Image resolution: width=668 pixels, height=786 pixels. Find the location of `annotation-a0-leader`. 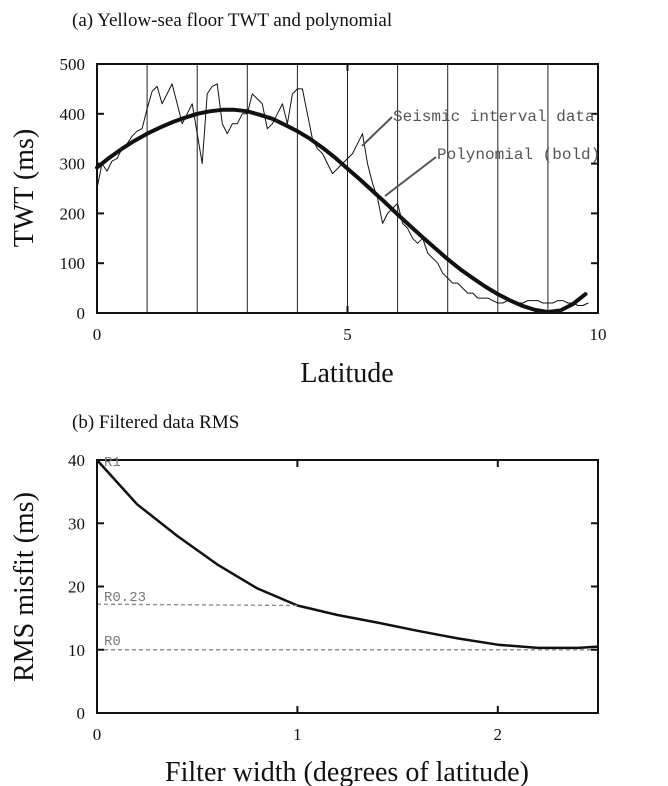

annotation-a0-leader is located at coordinates (377, 131).